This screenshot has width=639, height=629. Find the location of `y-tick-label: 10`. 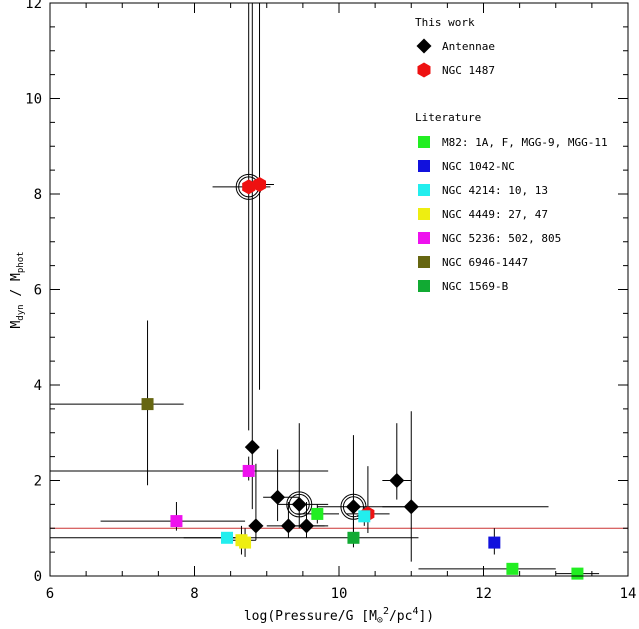

y-tick-label: 10 is located at coordinates (33, 100).